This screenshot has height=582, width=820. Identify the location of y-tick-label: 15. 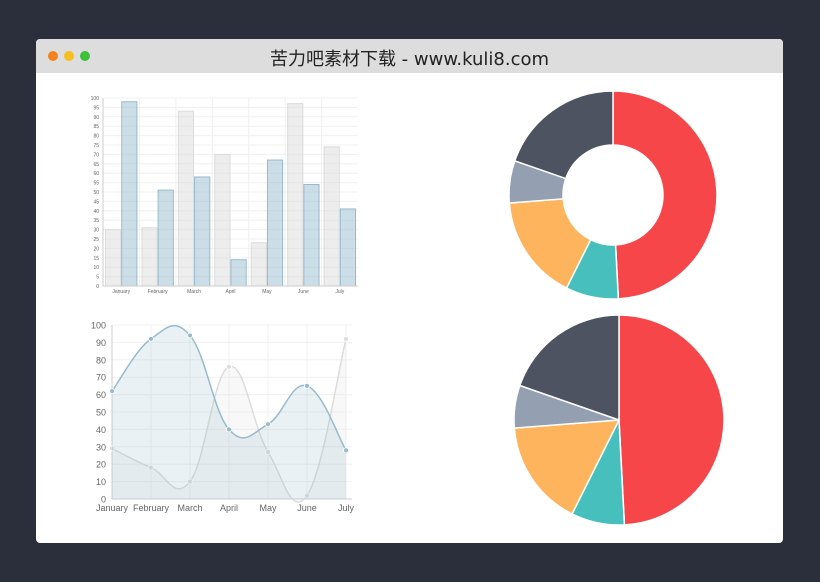
(96, 259).